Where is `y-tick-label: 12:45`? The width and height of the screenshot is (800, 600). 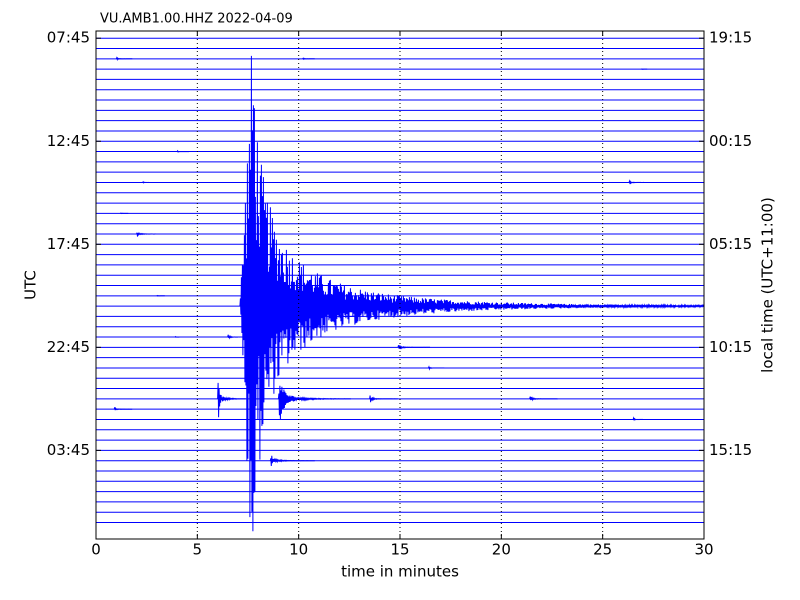
y-tick-label: 12:45 is located at coordinates (68, 141).